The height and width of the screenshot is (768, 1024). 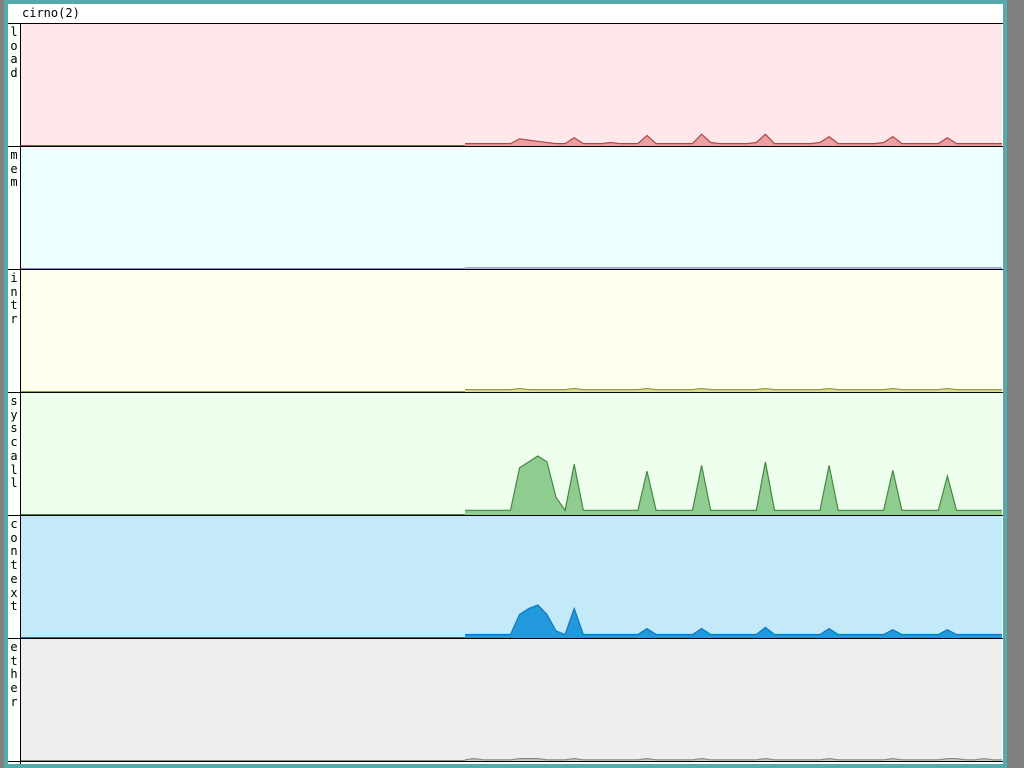 What do you see at coordinates (14, 442) in the screenshot?
I see `graph-label: syscall` at bounding box center [14, 442].